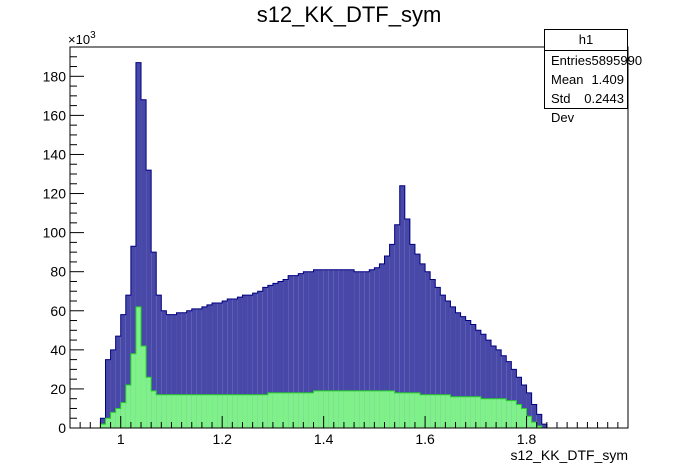 This screenshot has width=698, height=475. Describe the element at coordinates (425, 439) in the screenshot. I see `x-tick-label: 1.6` at that location.